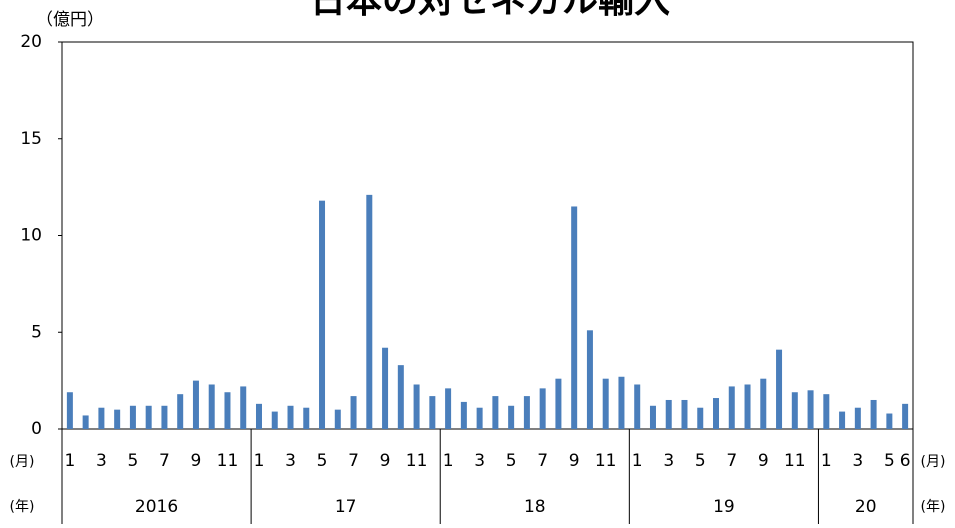 Image resolution: width=955 pixels, height=528 pixels. I want to click on x-label-month: (月), so click(22, 462).